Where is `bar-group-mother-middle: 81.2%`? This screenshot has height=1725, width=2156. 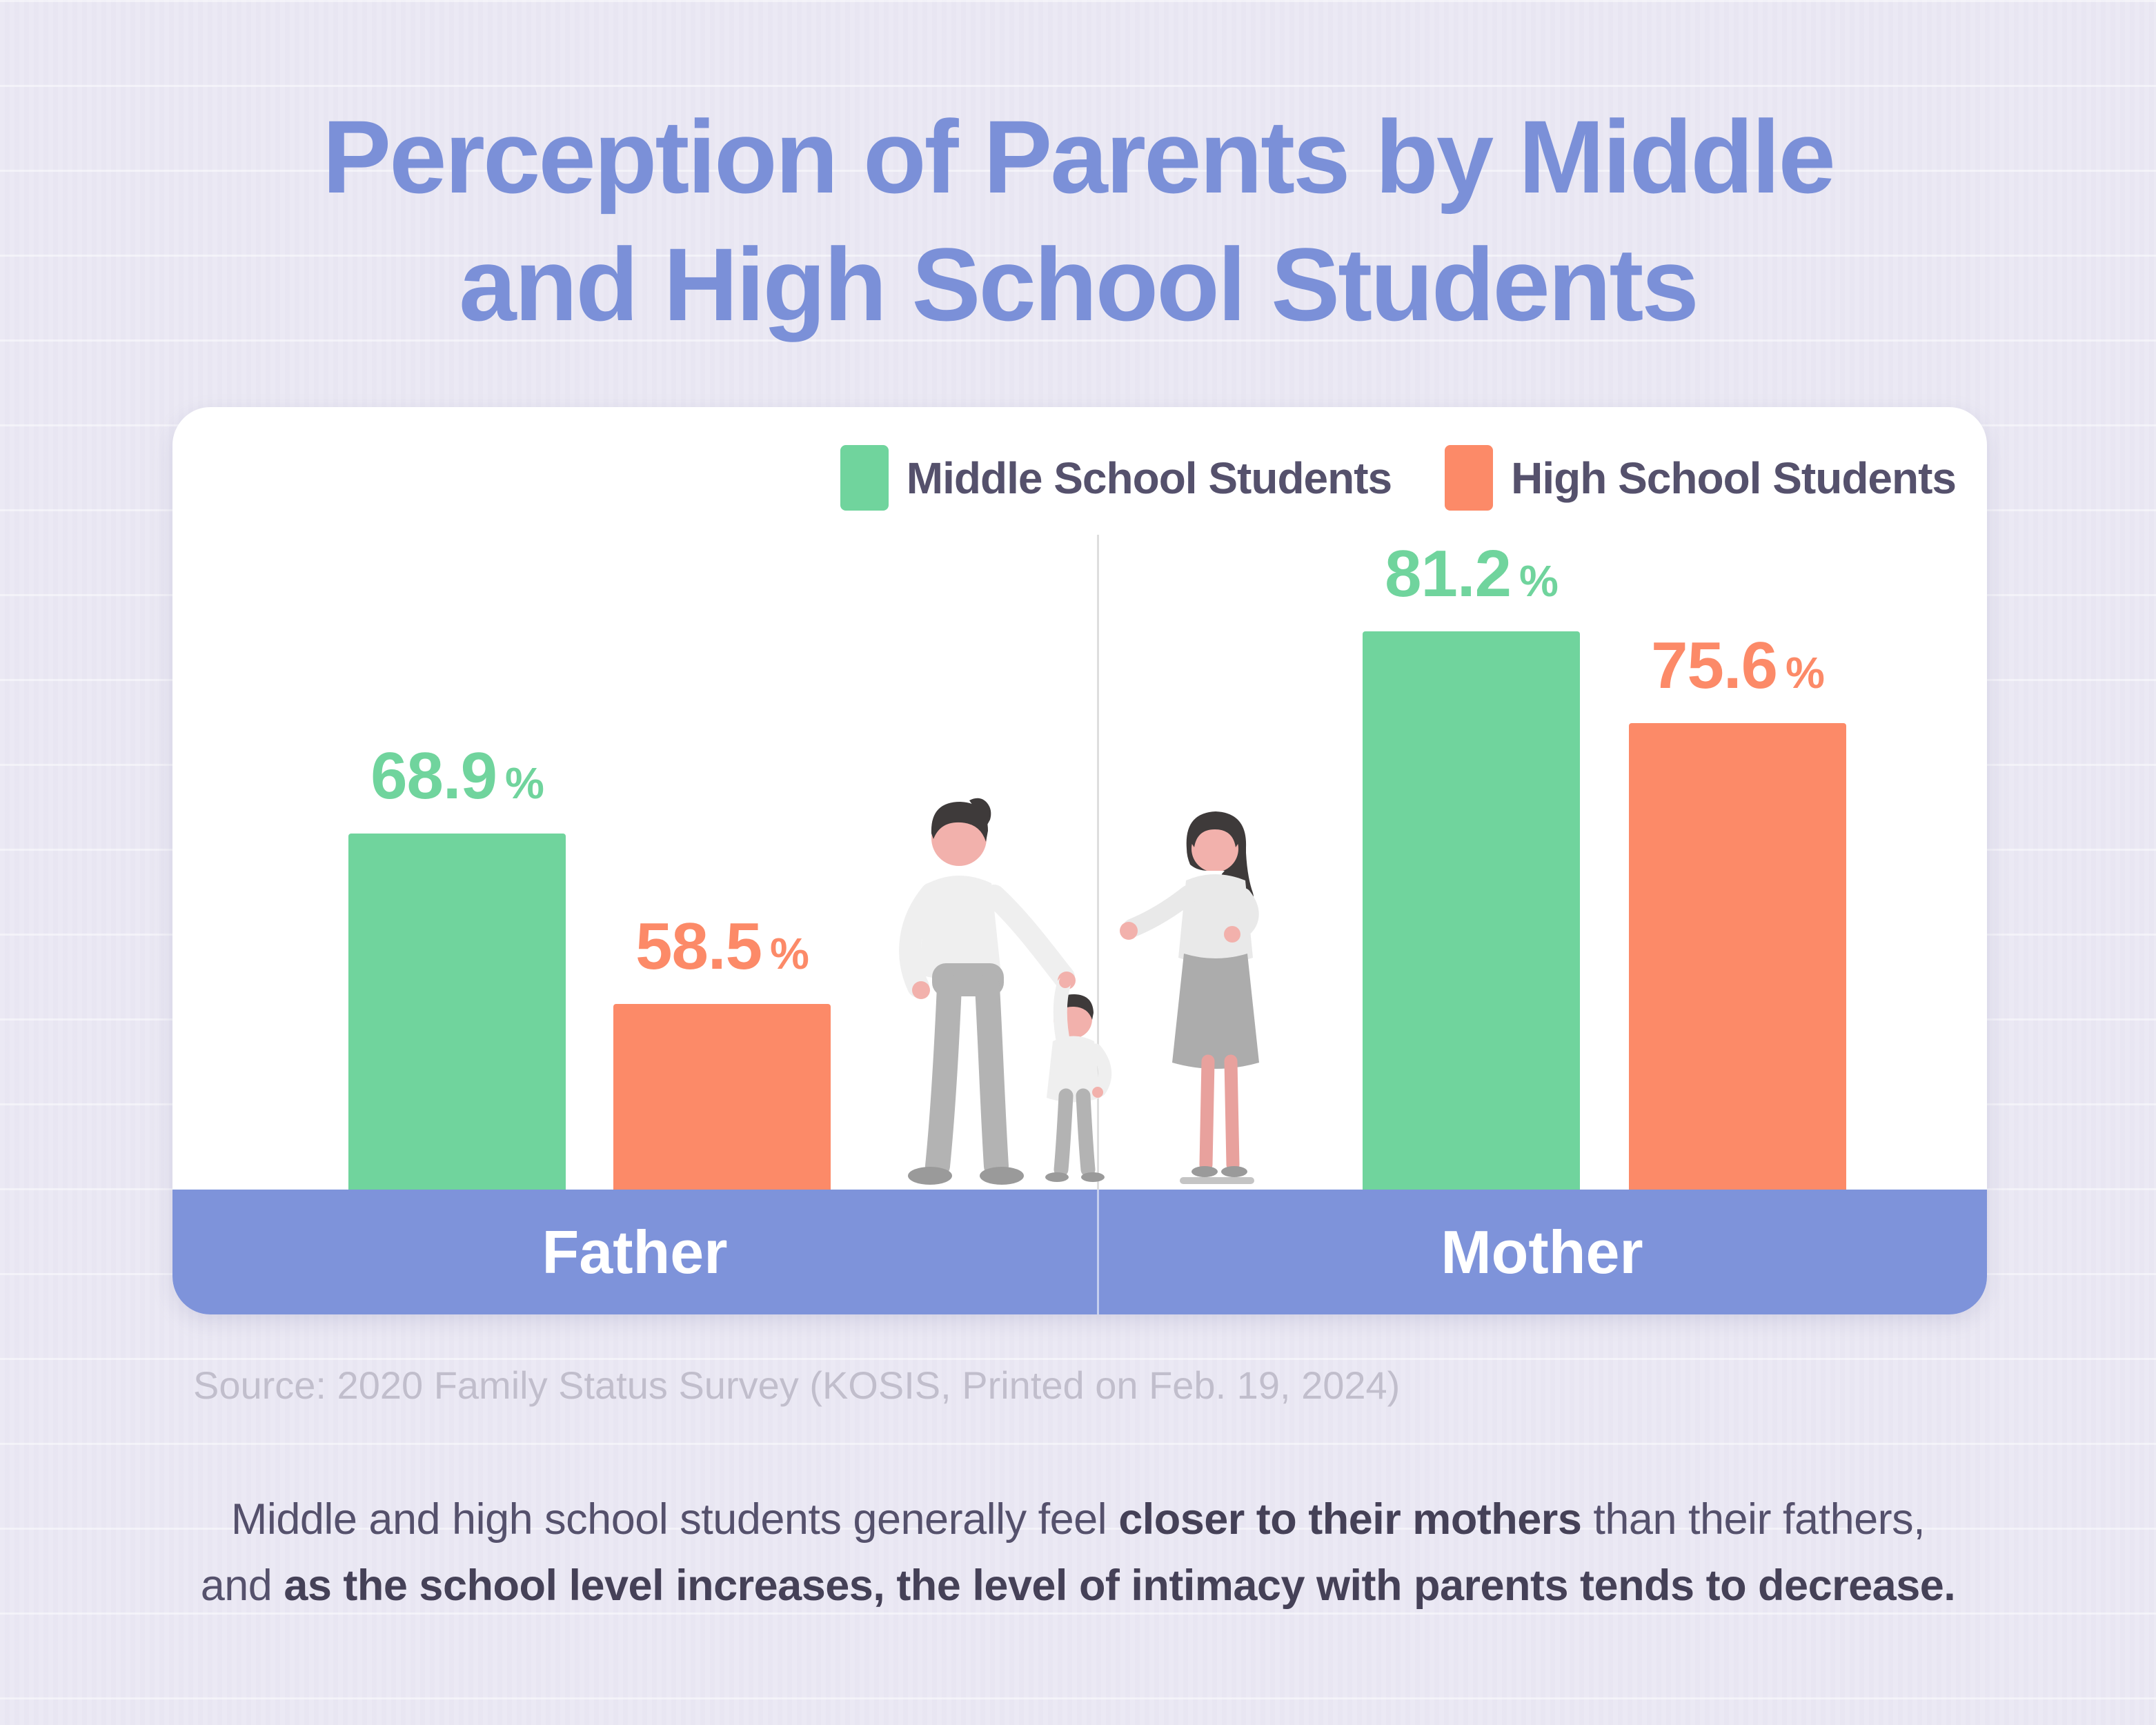 bar-group-mother-middle: 81.2% is located at coordinates (1471, 863).